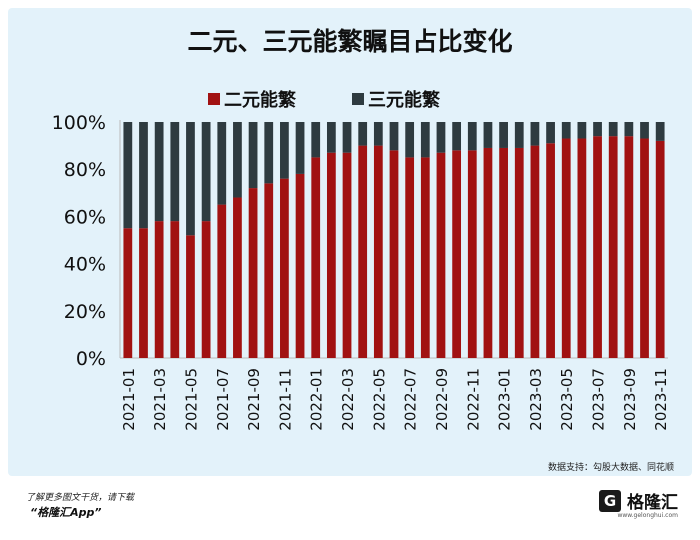 The height and width of the screenshot is (540, 700). I want to click on legend-item-binary: 二元能繁, so click(252, 99).